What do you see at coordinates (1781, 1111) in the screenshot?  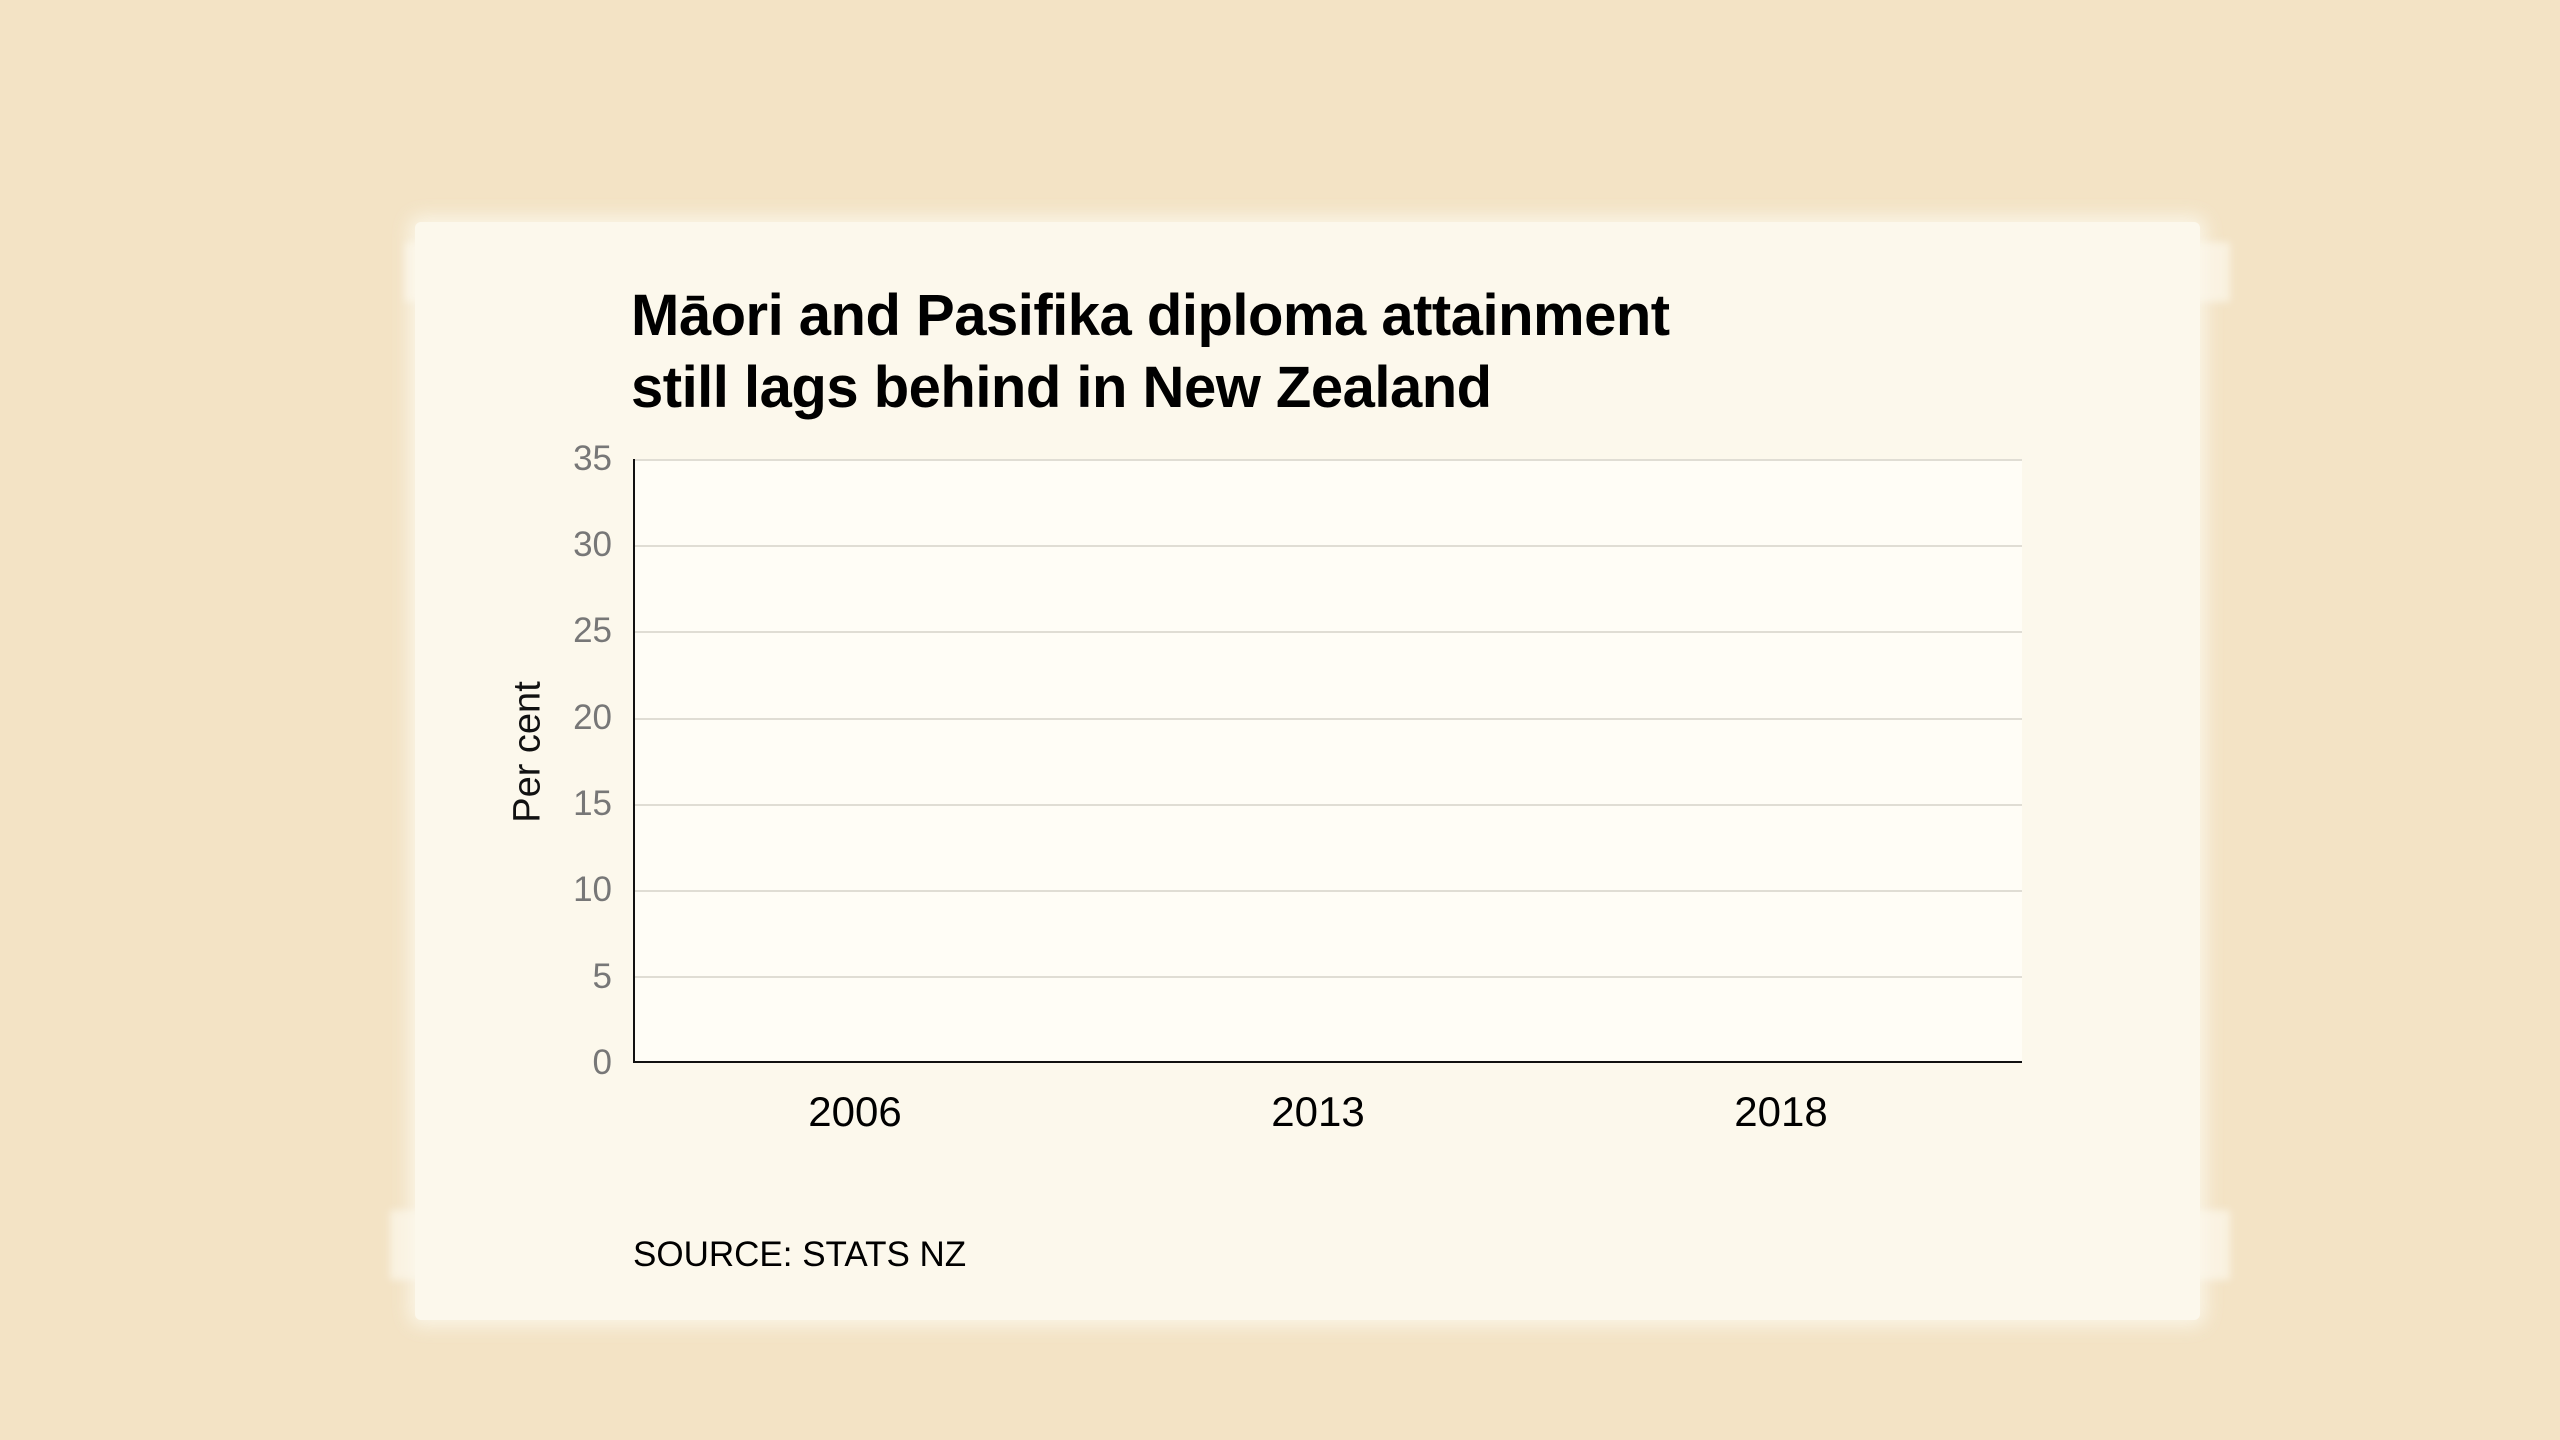 I see `x-tick-2018: 2018` at bounding box center [1781, 1111].